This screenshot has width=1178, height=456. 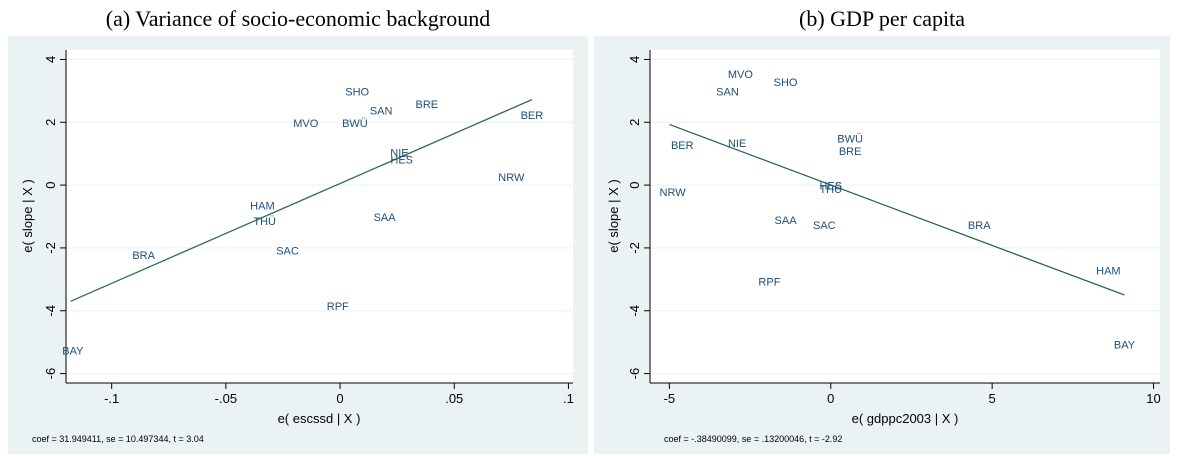 What do you see at coordinates (454, 398) in the screenshot?
I see `x-tick-label: .05` at bounding box center [454, 398].